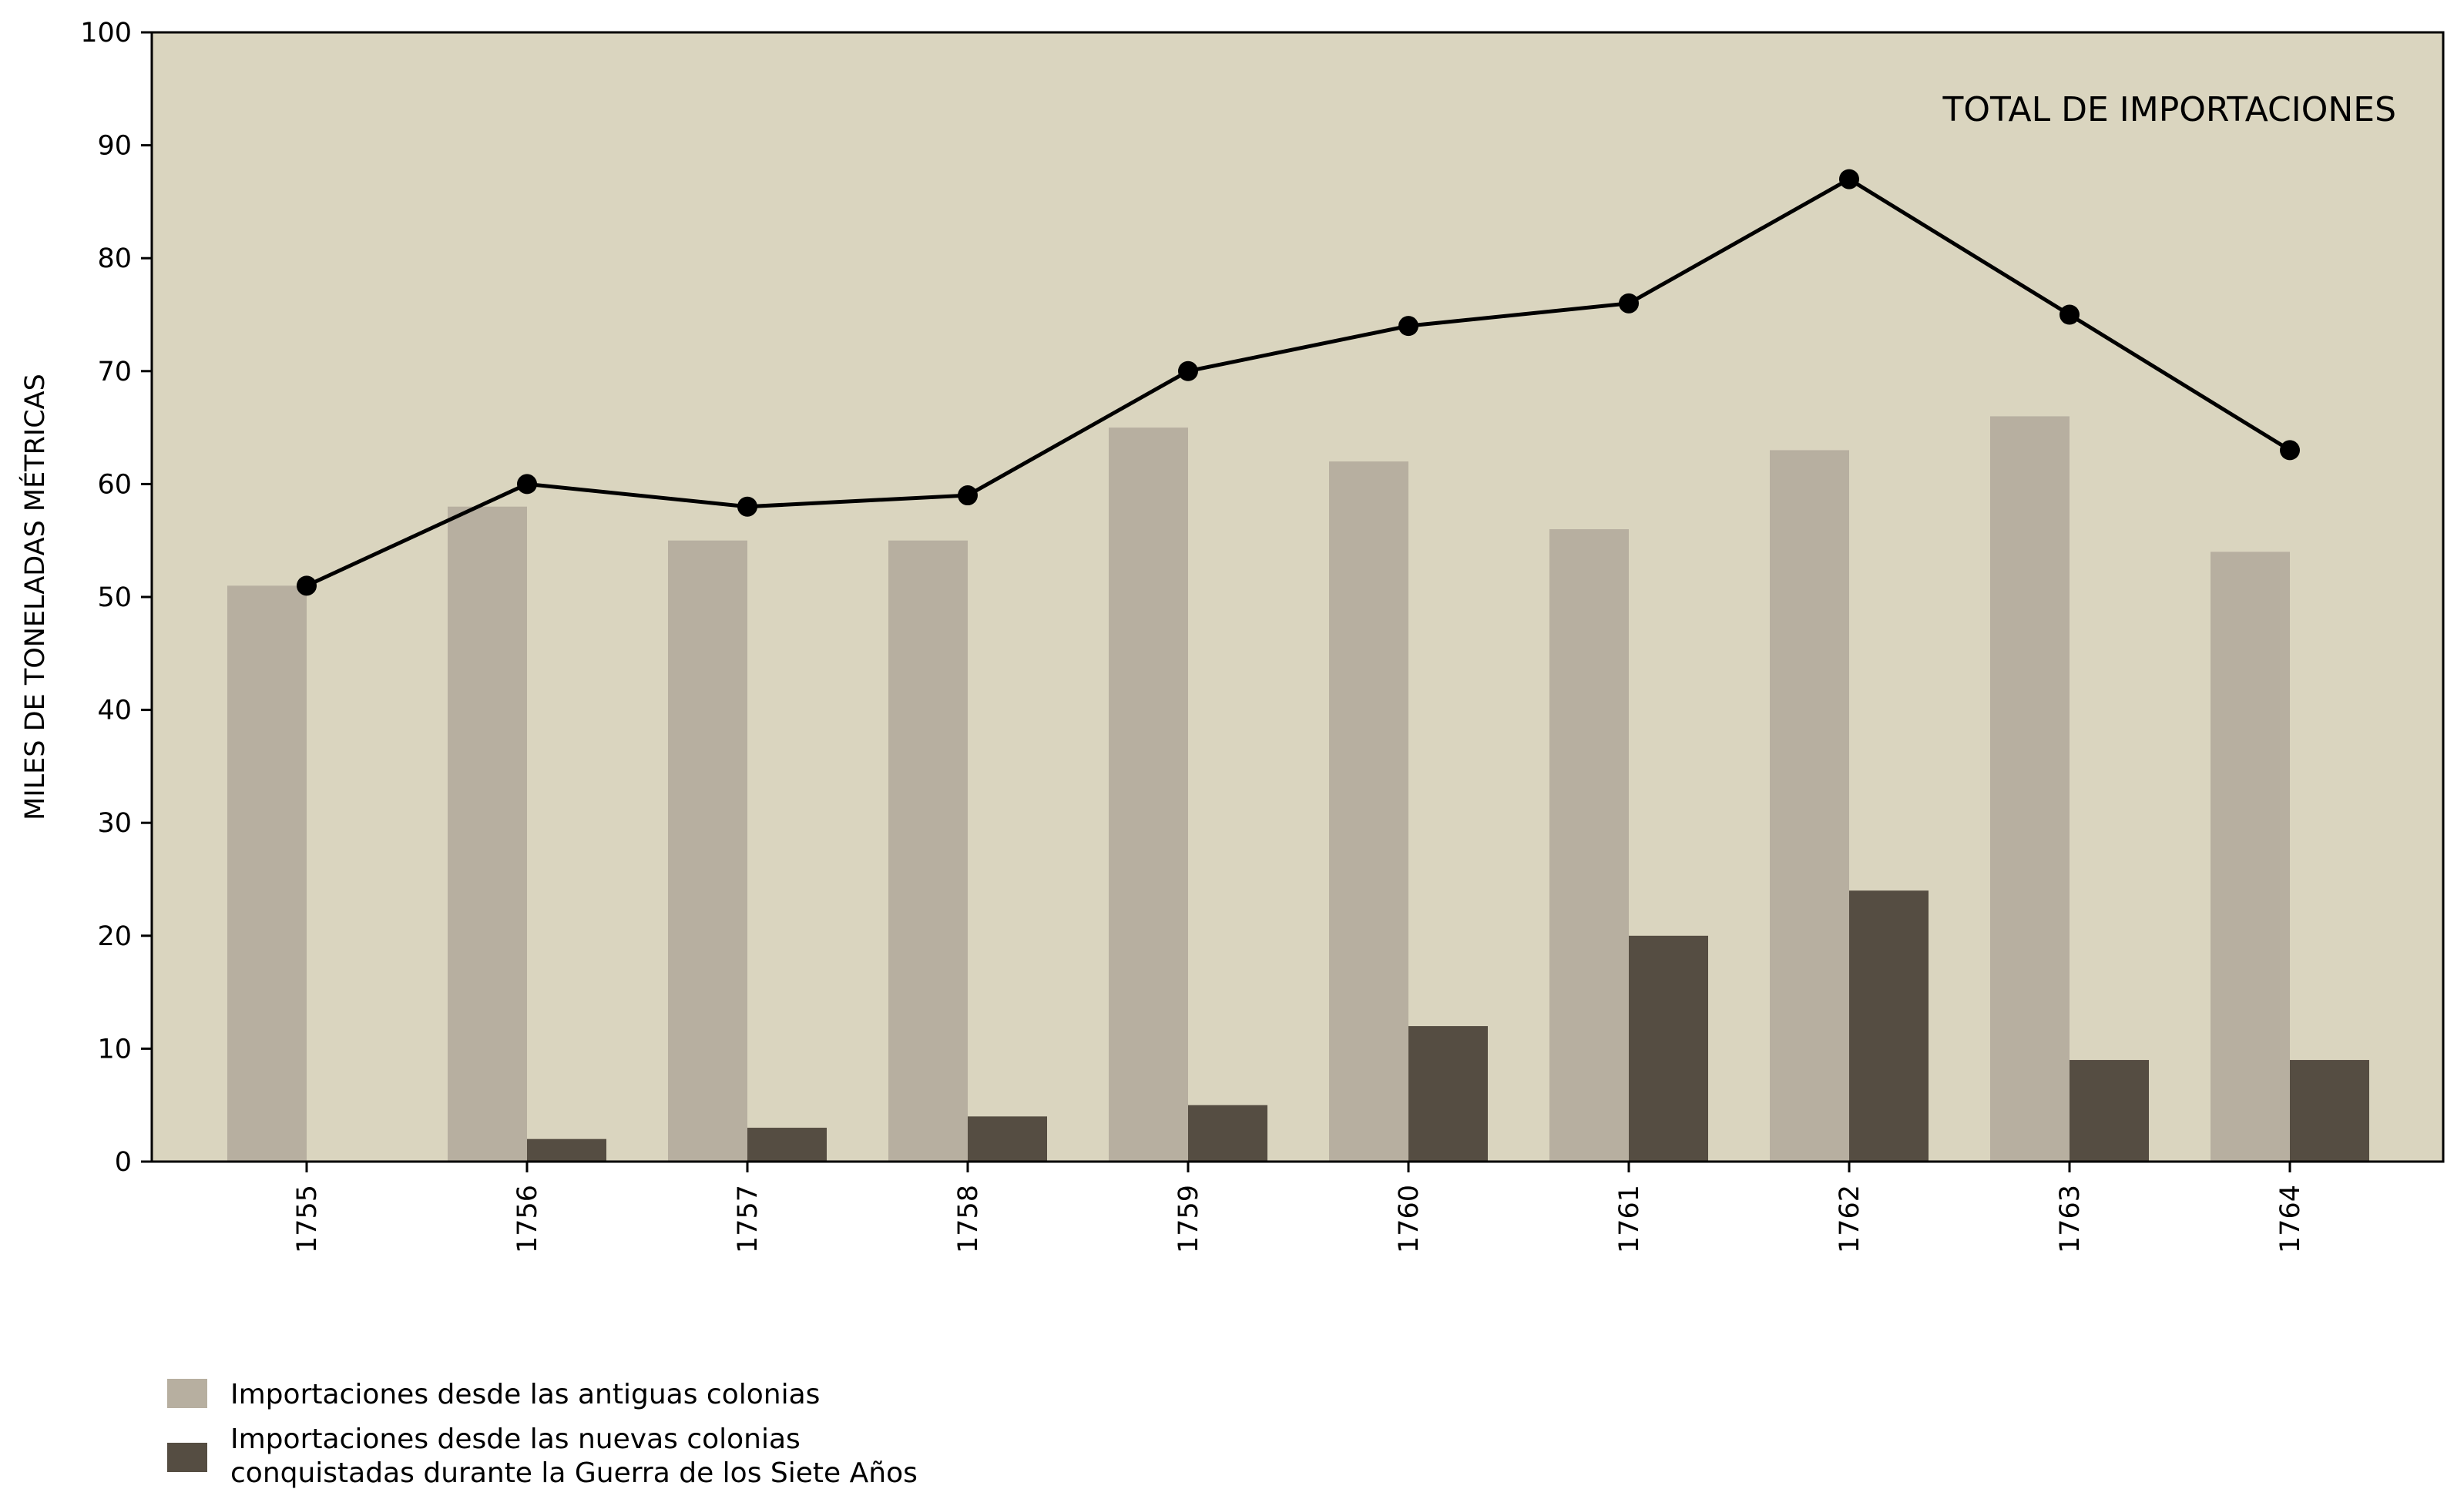  Describe the element at coordinates (106, 33) in the screenshot. I see `y-tick-label-100: 100` at that location.